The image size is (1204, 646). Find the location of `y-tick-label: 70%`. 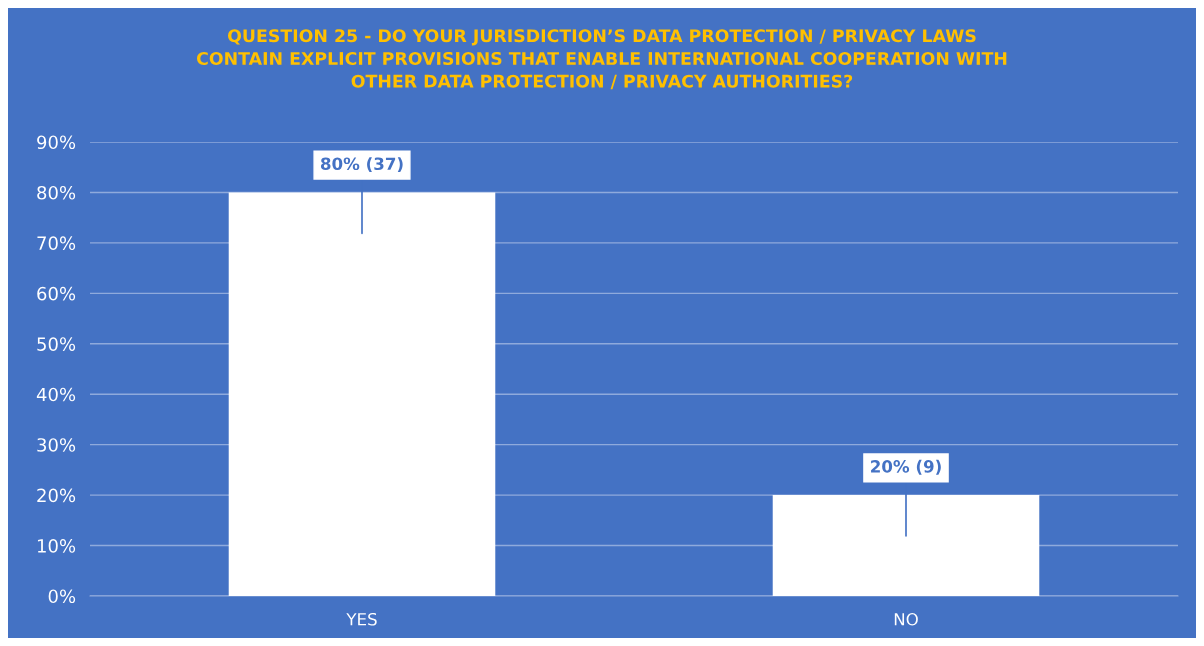

y-tick-label: 70% is located at coordinates (56, 243).